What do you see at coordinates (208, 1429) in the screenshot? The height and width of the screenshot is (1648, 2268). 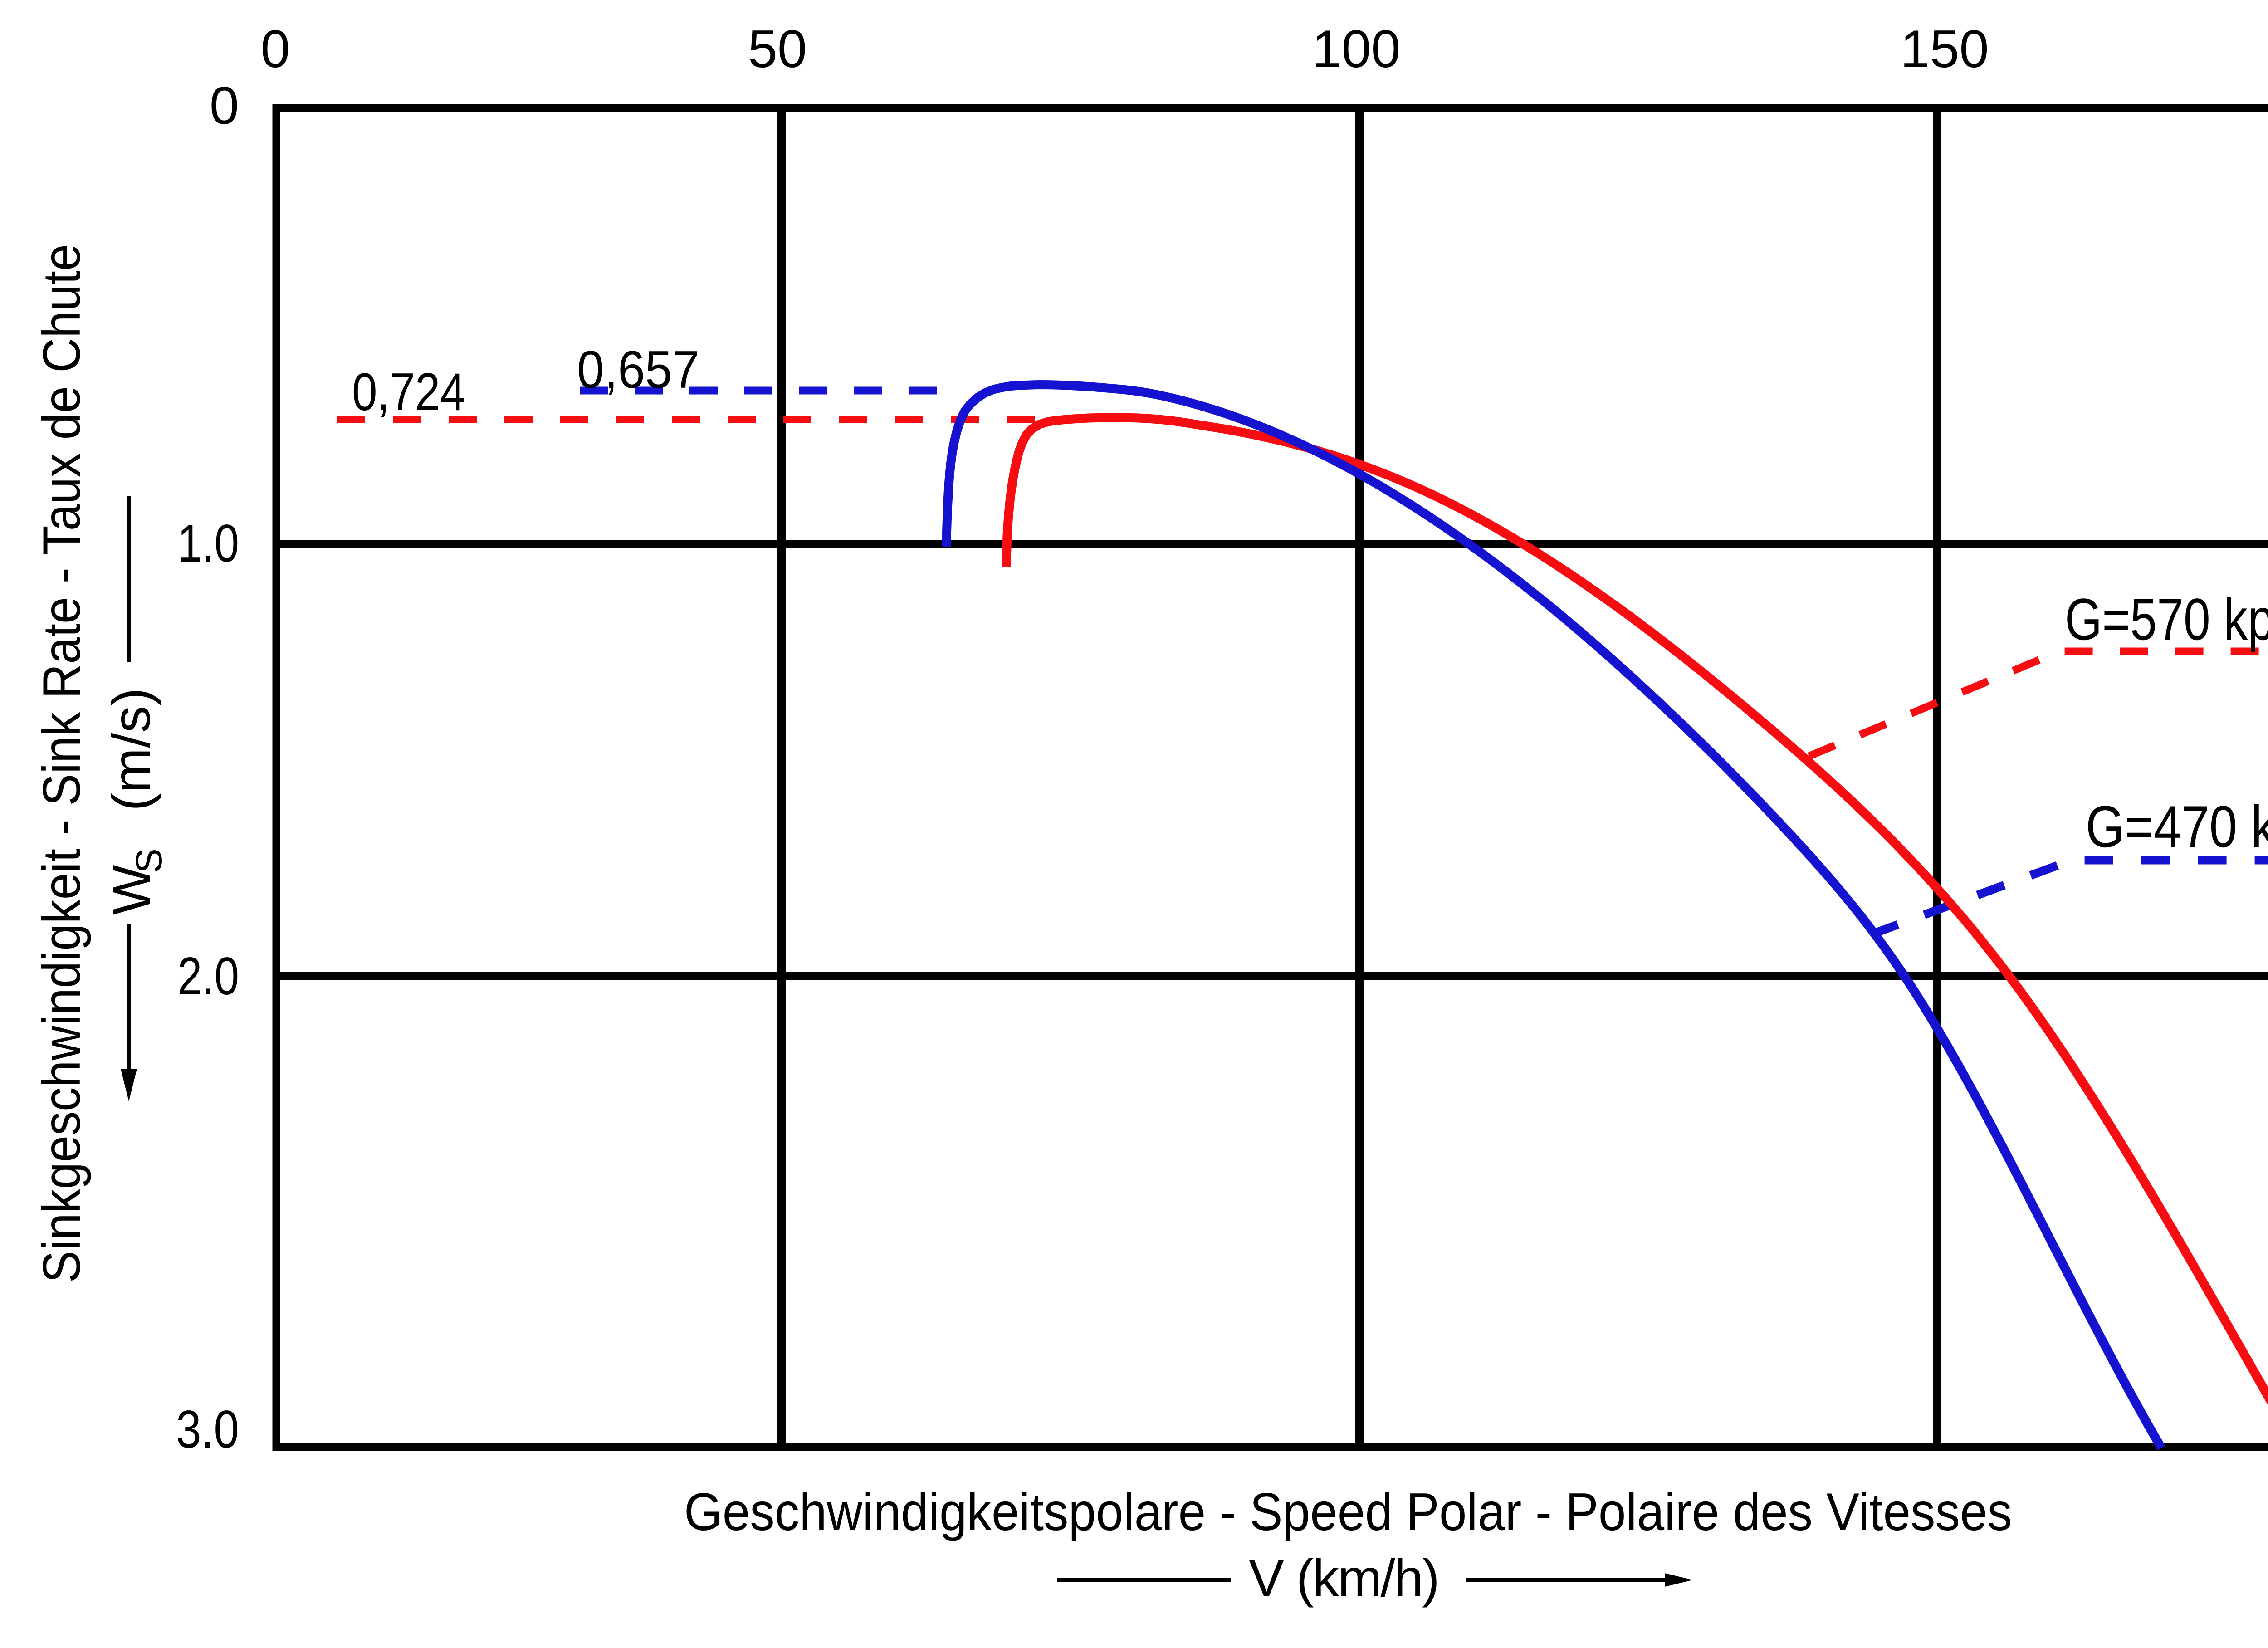 I see `svg-text: 3.0` at bounding box center [208, 1429].